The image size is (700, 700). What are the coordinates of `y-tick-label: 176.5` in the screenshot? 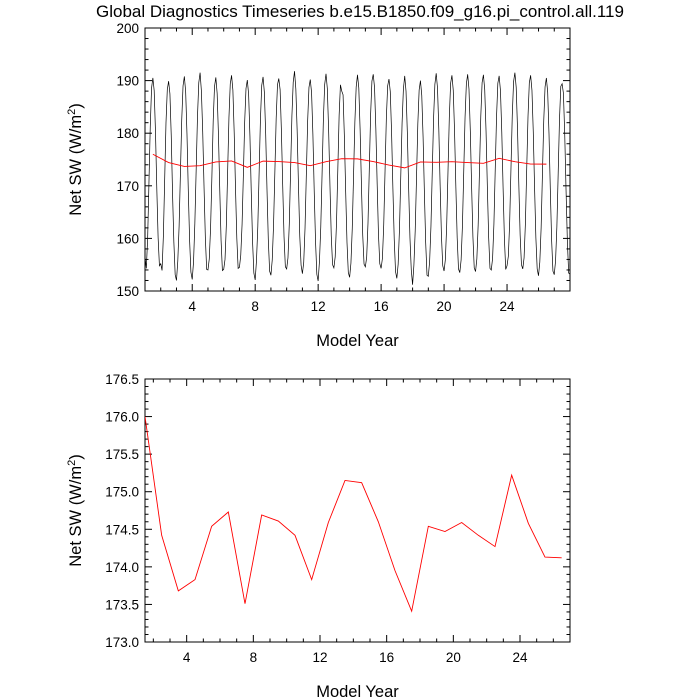 It's located at (122, 379).